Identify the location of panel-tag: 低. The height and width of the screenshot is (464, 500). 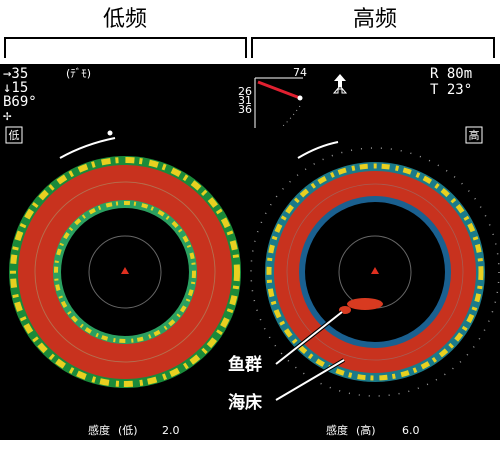
(14, 135).